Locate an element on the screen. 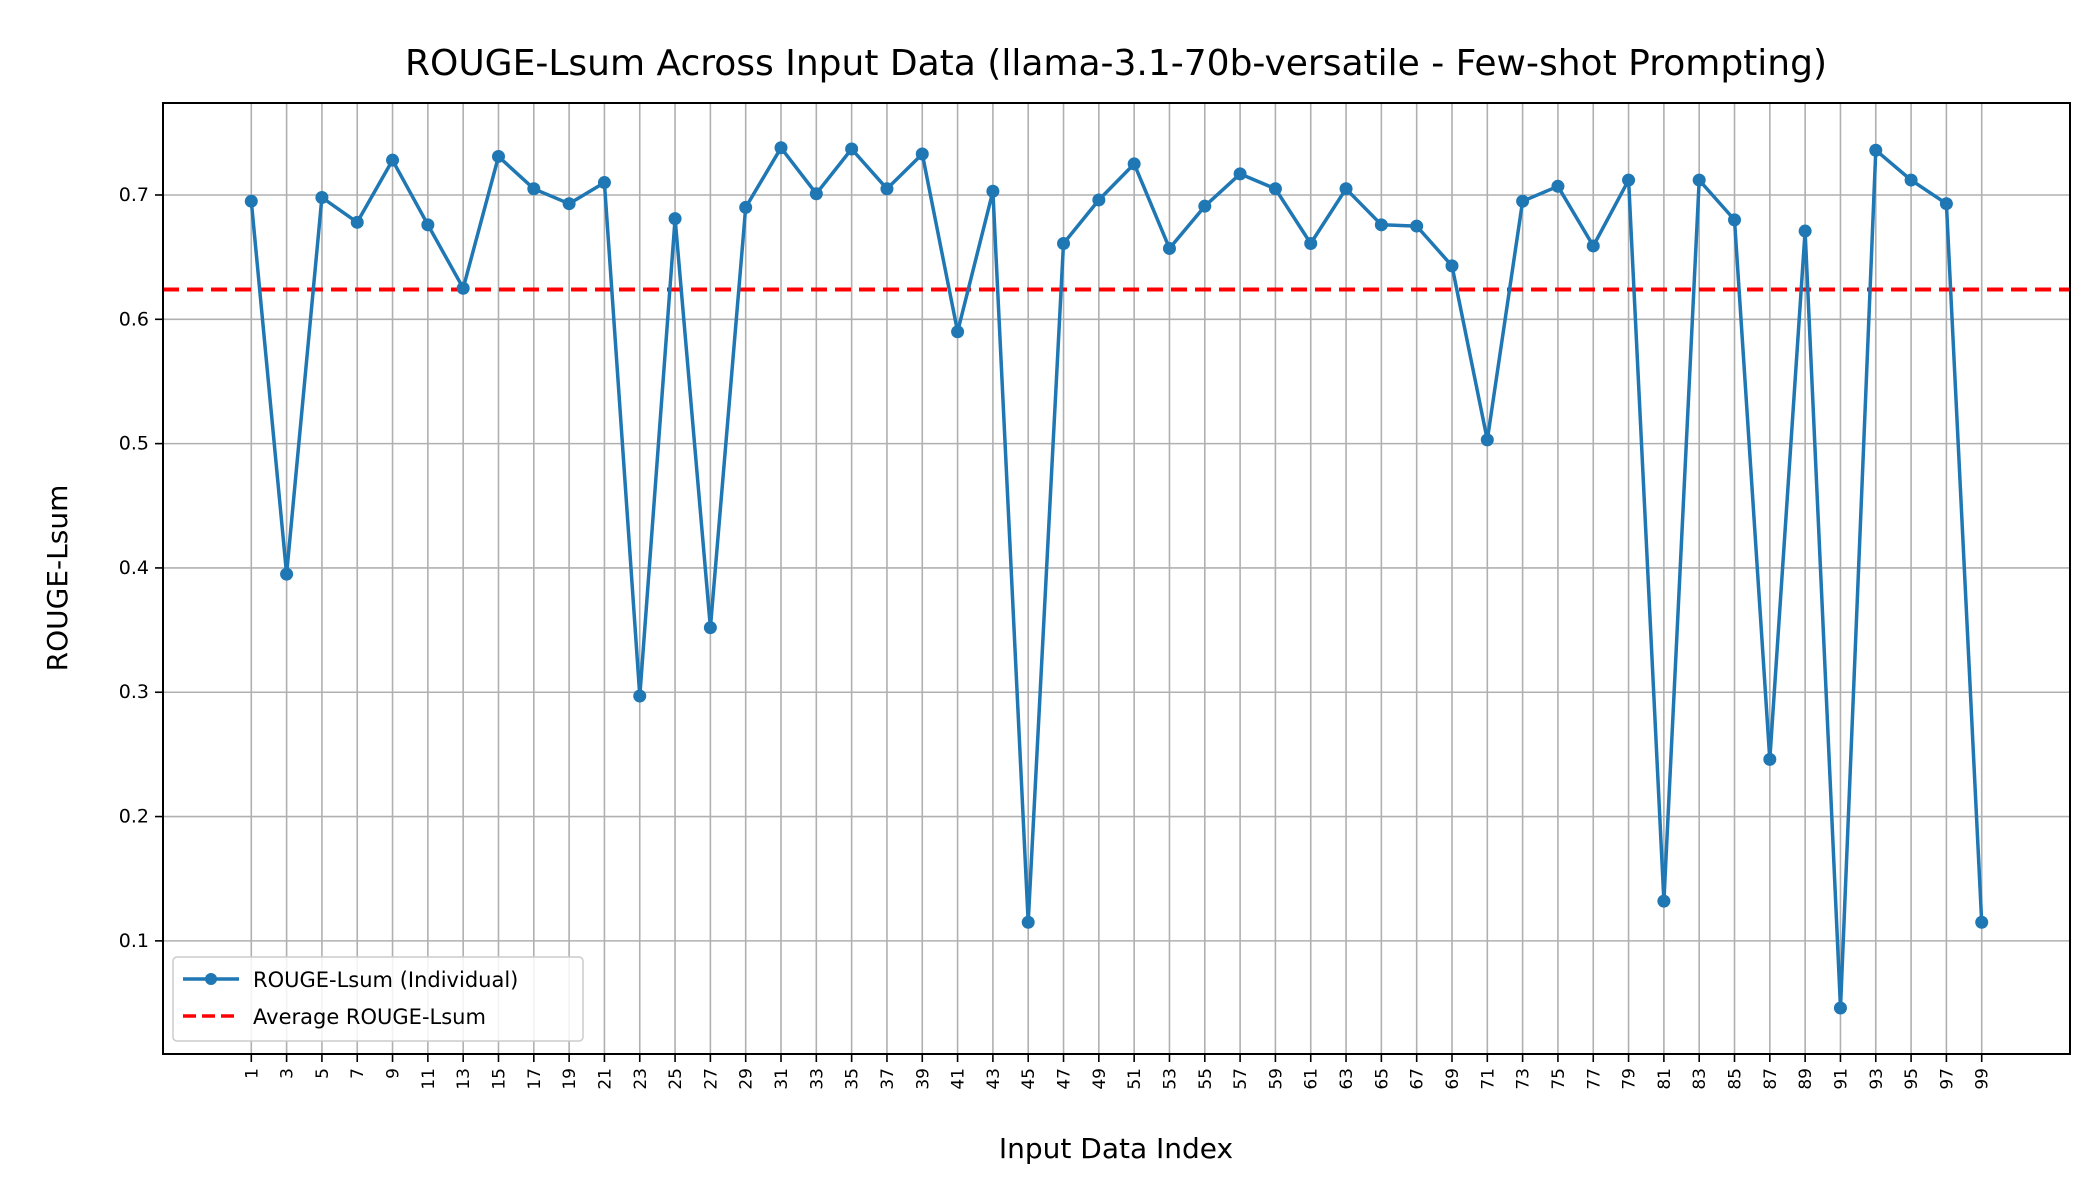 The height and width of the screenshot is (1204, 2100). x-tick-label: 47 is located at coordinates (1065, 1079).